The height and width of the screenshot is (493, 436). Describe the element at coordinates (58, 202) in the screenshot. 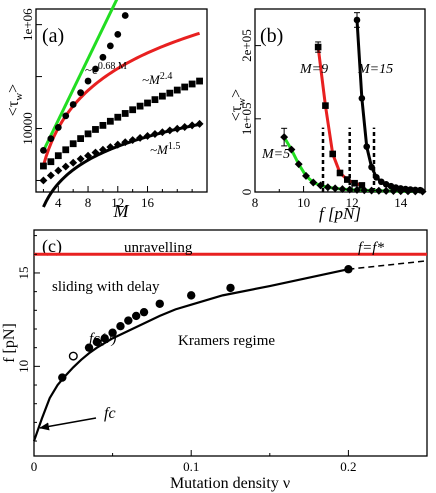

I see `x-tick-label: 4` at that location.